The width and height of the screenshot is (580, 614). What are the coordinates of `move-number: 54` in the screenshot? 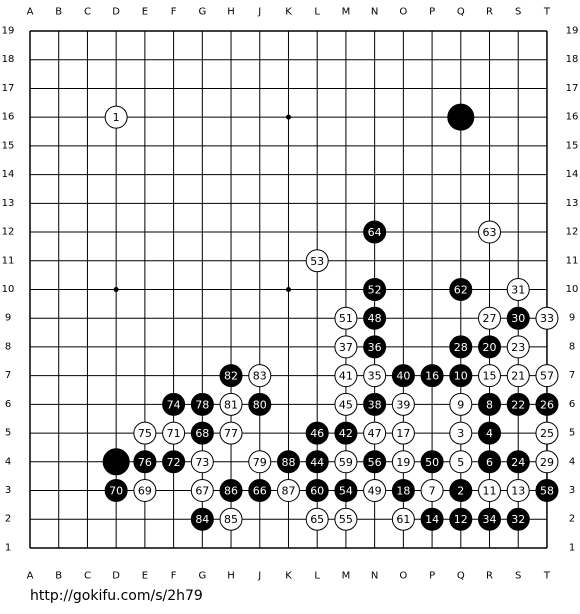 It's located at (346, 491).